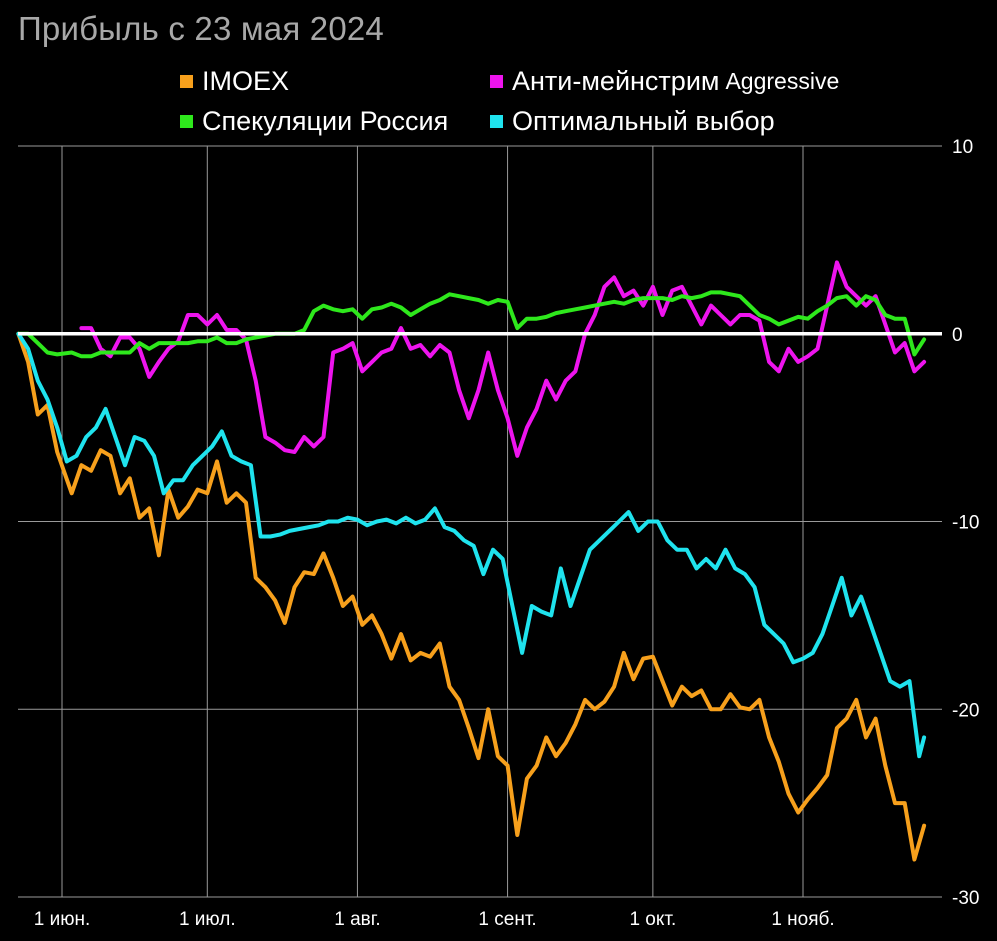  I want to click on legend-item-imoex: IMOEX, so click(234, 81).